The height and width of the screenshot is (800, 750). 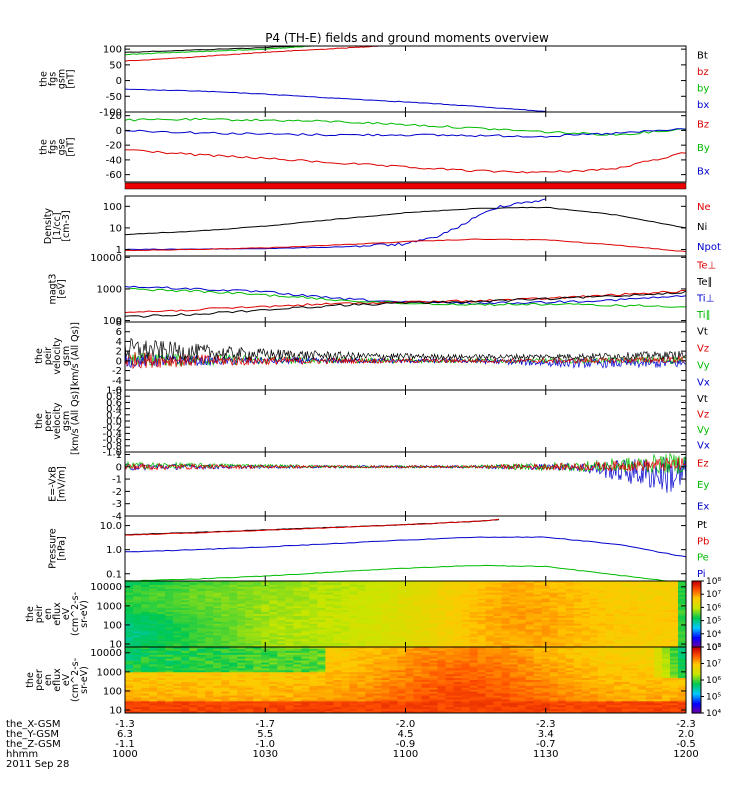 I want to click on y-axis-label: [eV], so click(x=62, y=289).